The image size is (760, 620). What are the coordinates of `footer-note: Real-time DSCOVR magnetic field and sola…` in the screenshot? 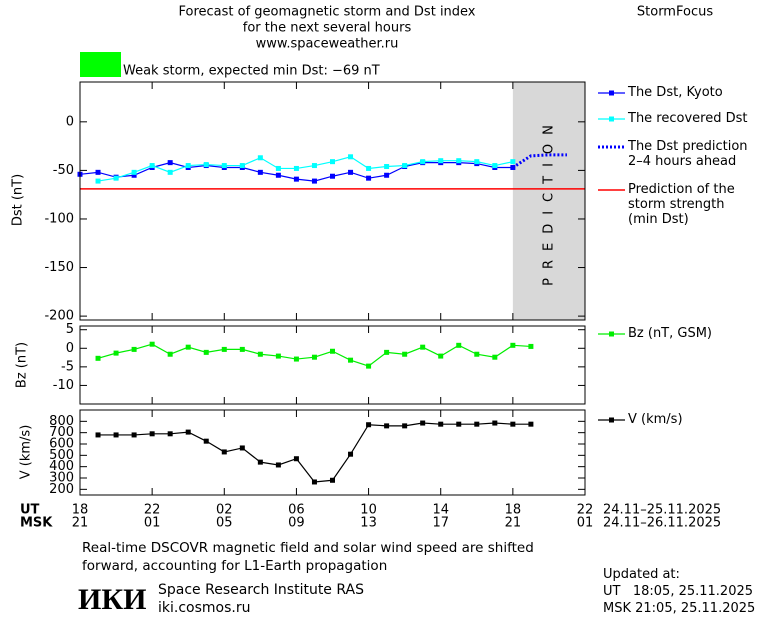 It's located at (308, 557).